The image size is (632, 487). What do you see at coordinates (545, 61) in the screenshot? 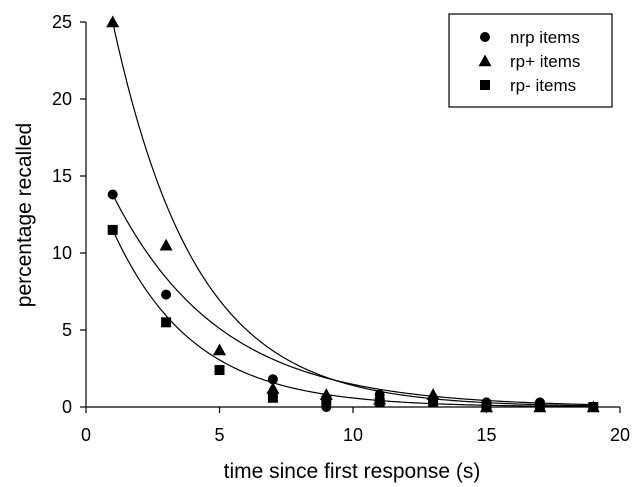
I see `legend-label-rp-items: rp+ items` at bounding box center [545, 61].